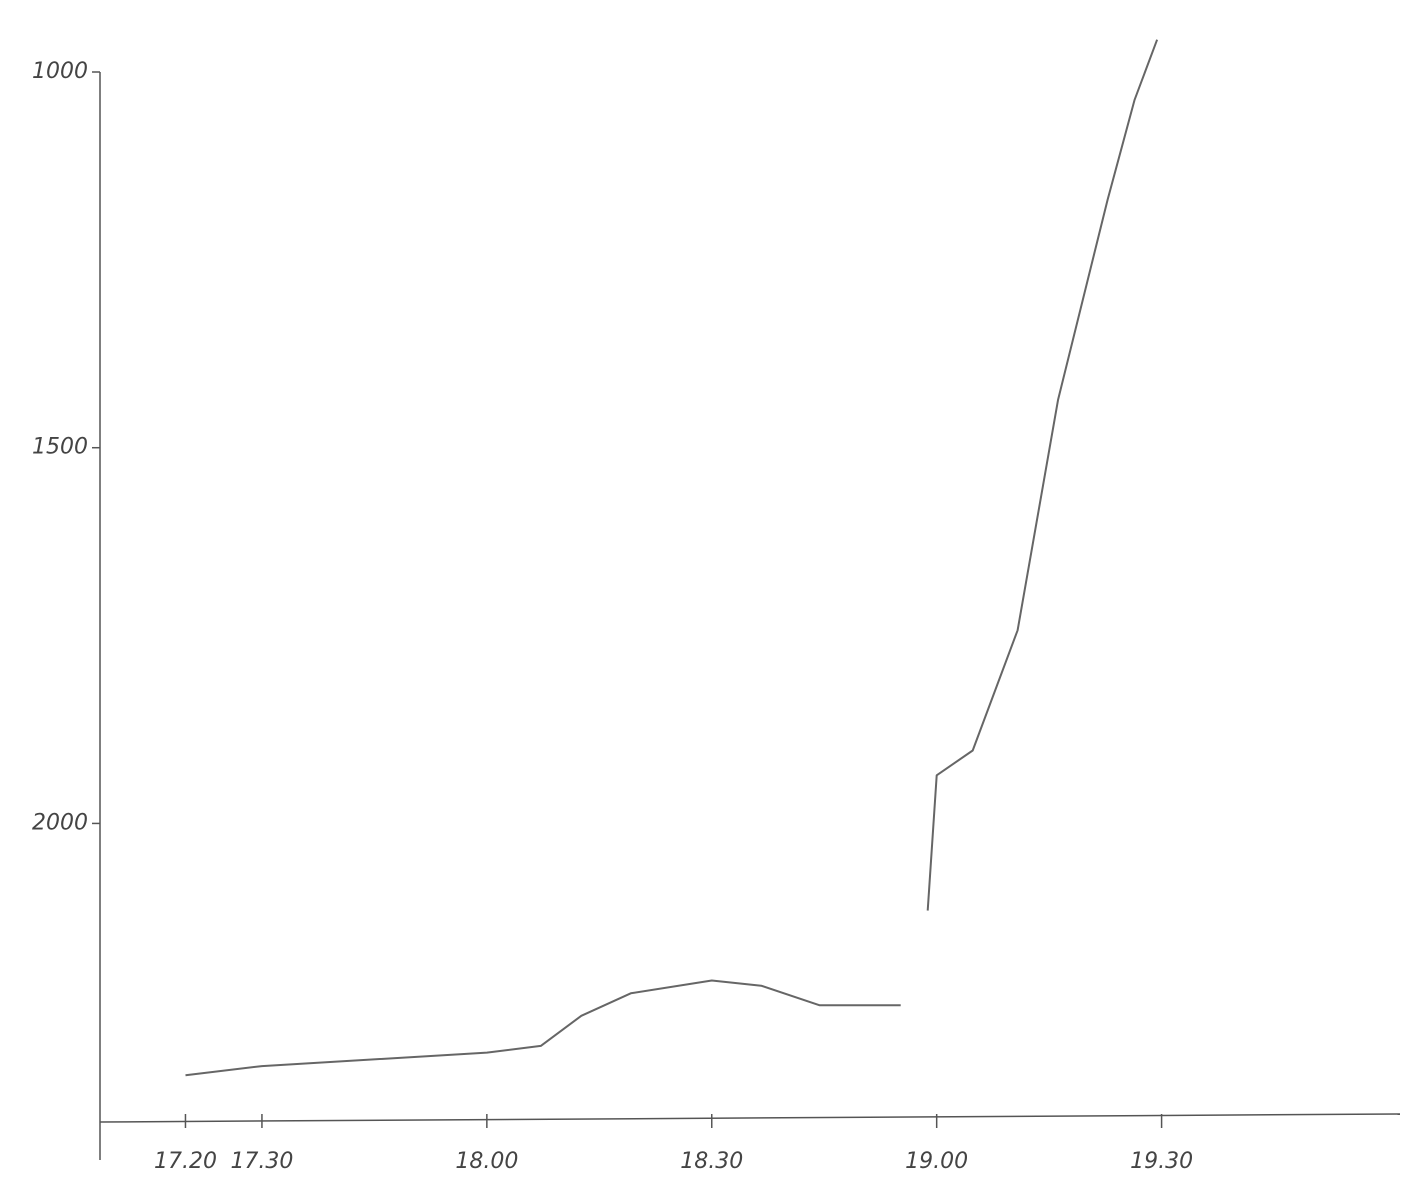 The width and height of the screenshot is (1411, 1190). I want to click on x-axis, so click(750, 1118).